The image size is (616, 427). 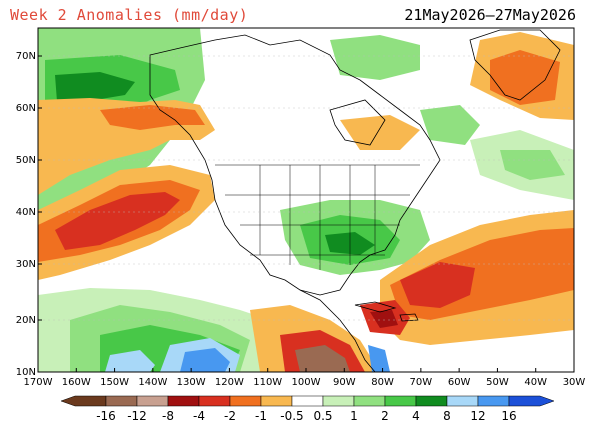 What do you see at coordinates (532, 165) in the screenshot?
I see `wet-region-natlantic-core` at bounding box center [532, 165].